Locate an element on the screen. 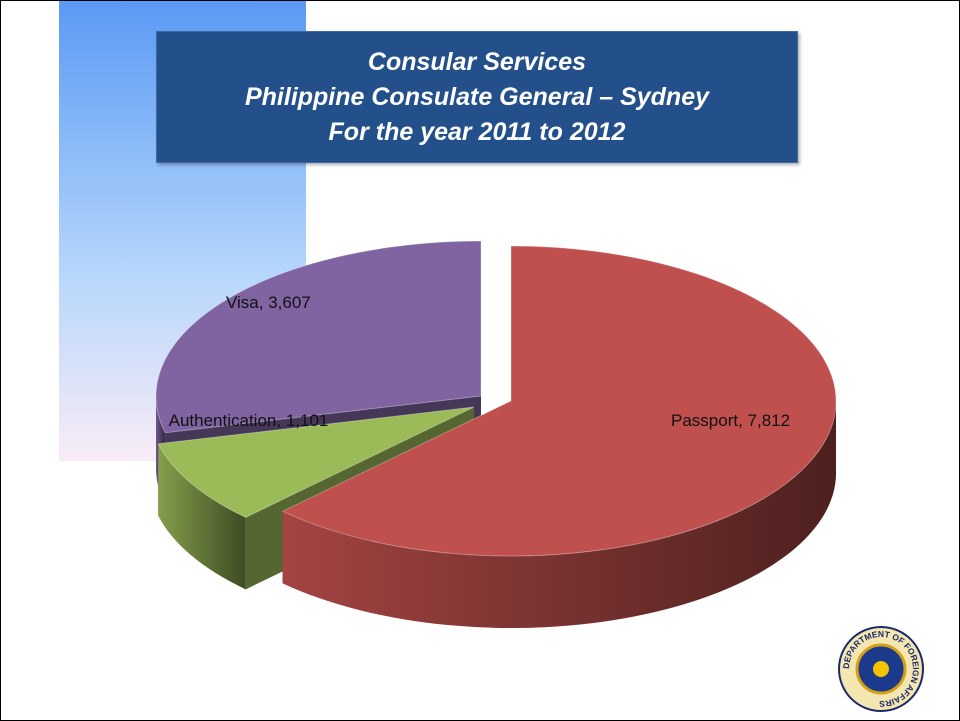 This screenshot has width=960, height=721. subtitle: Philippine Consulate General – Sydney is located at coordinates (476, 96).